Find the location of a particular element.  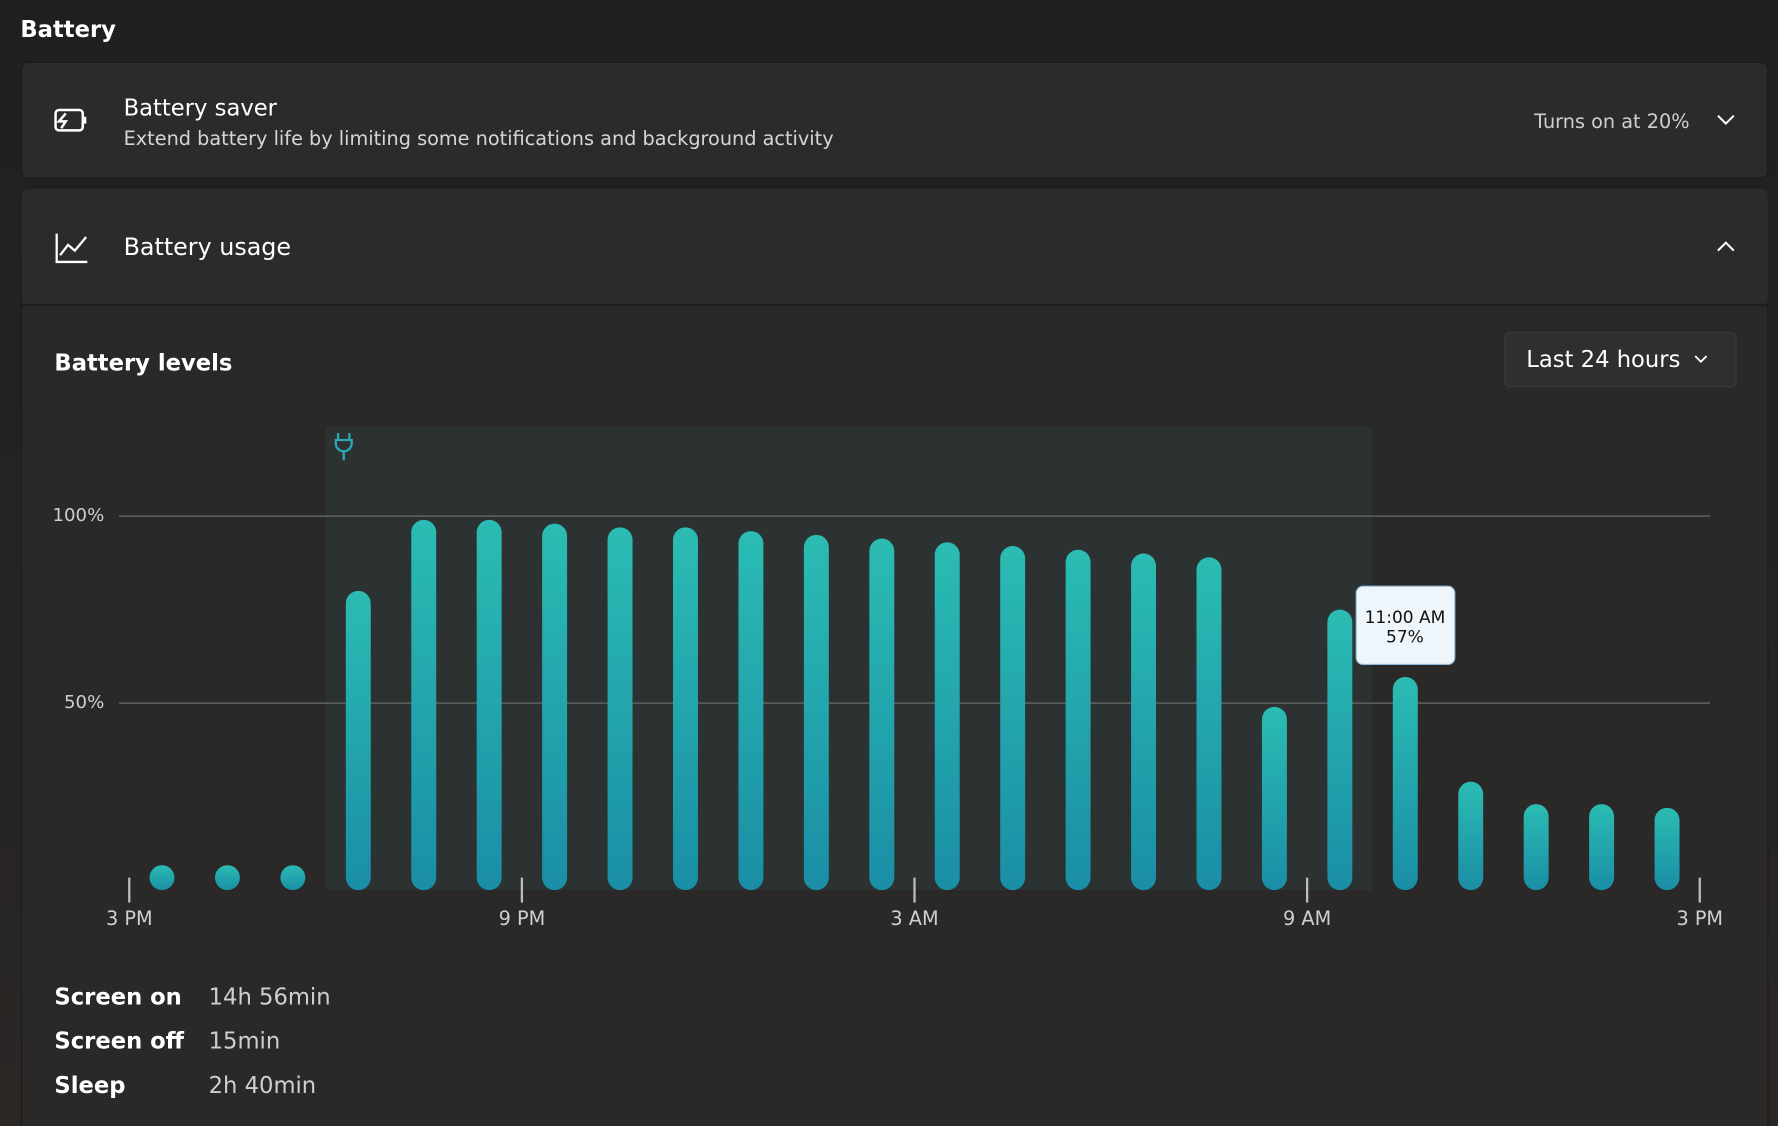

tooltip-value: 57% is located at coordinates (1405, 637).